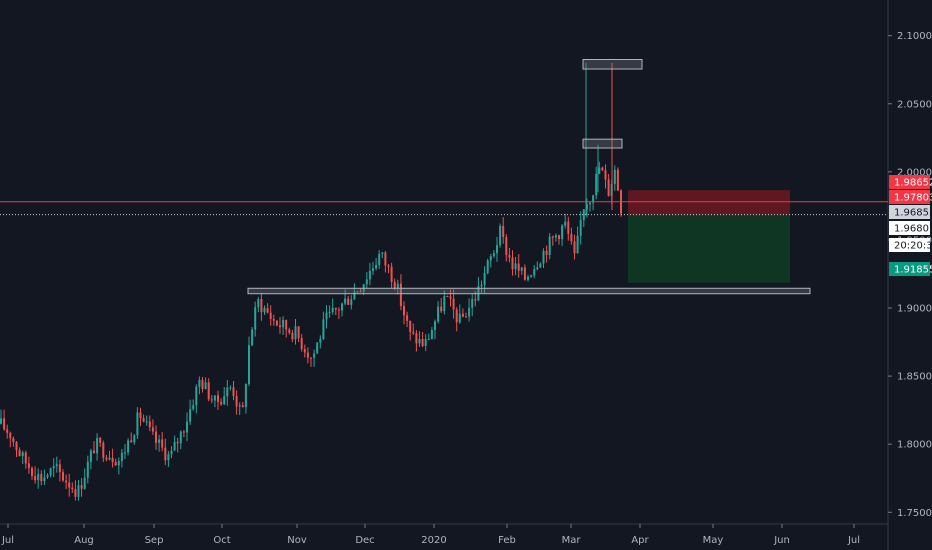  Describe the element at coordinates (781, 540) in the screenshot. I see `time-tick-label: Jun` at that location.